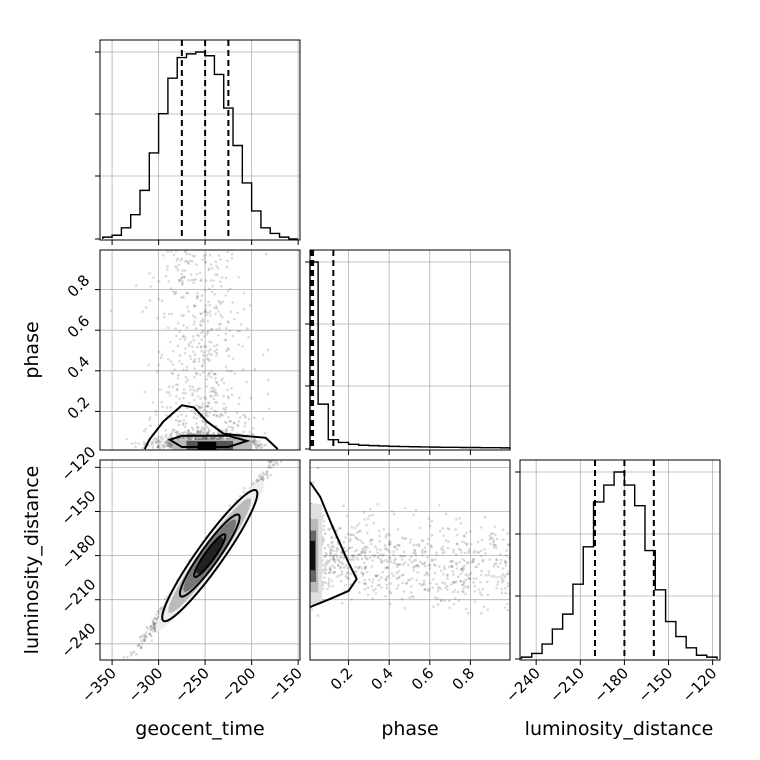  I want to click on panel-frame, so click(410, 350).